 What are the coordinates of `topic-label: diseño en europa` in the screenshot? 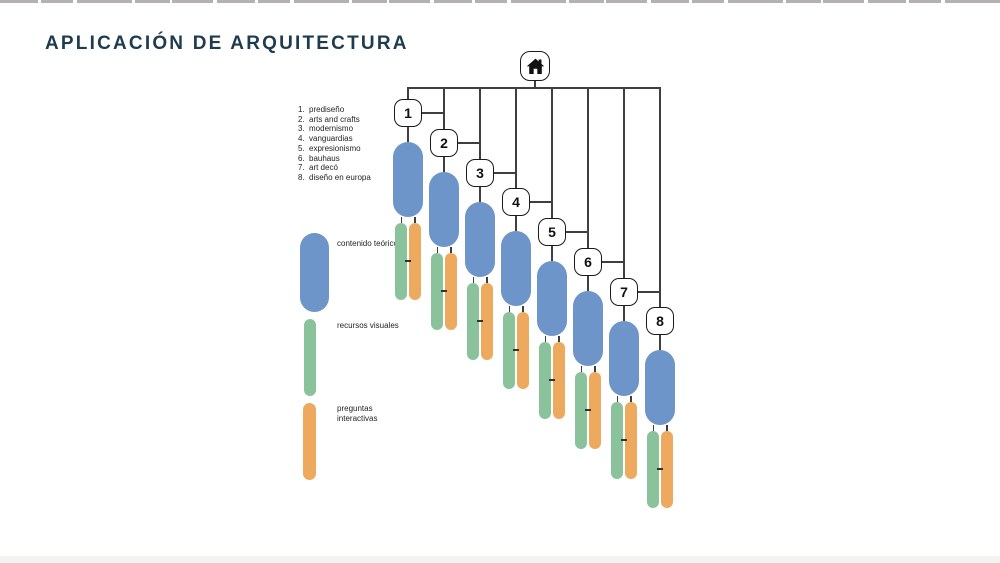 It's located at (340, 177).